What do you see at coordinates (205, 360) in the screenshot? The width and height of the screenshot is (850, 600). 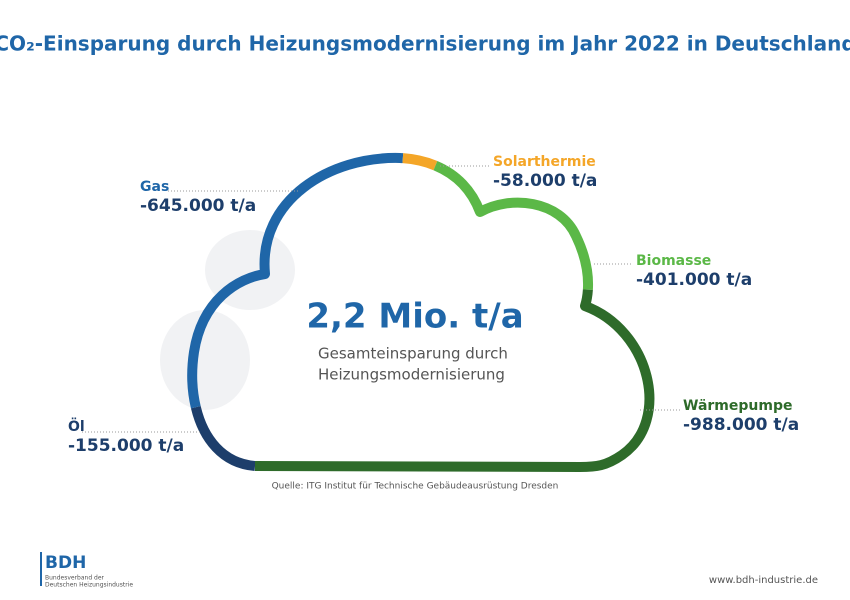 I see `shadow-cloud` at bounding box center [205, 360].